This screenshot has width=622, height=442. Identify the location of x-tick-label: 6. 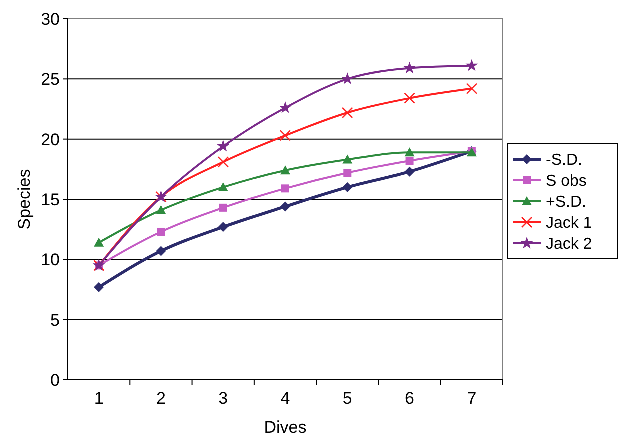
(410, 398).